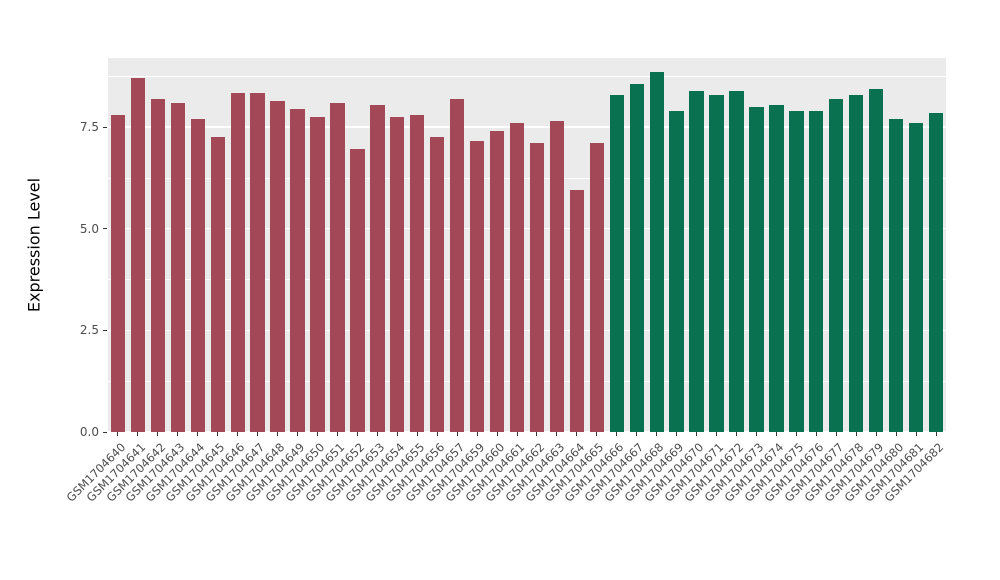 The height and width of the screenshot is (580, 1000). Describe the element at coordinates (177, 267) in the screenshot. I see `bar-GSM1704643` at that location.